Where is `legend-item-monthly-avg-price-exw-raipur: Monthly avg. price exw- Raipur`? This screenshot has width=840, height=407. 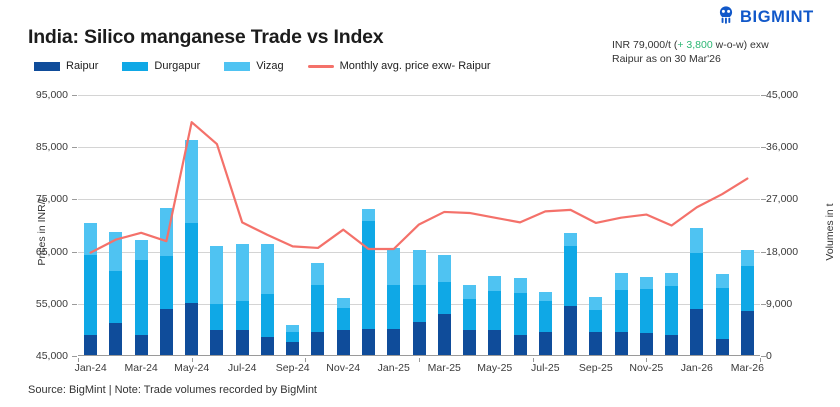
legend-item-monthly-avg-price-exw-raipur: Monthly avg. price exw- Raipur is located at coordinates (399, 66).